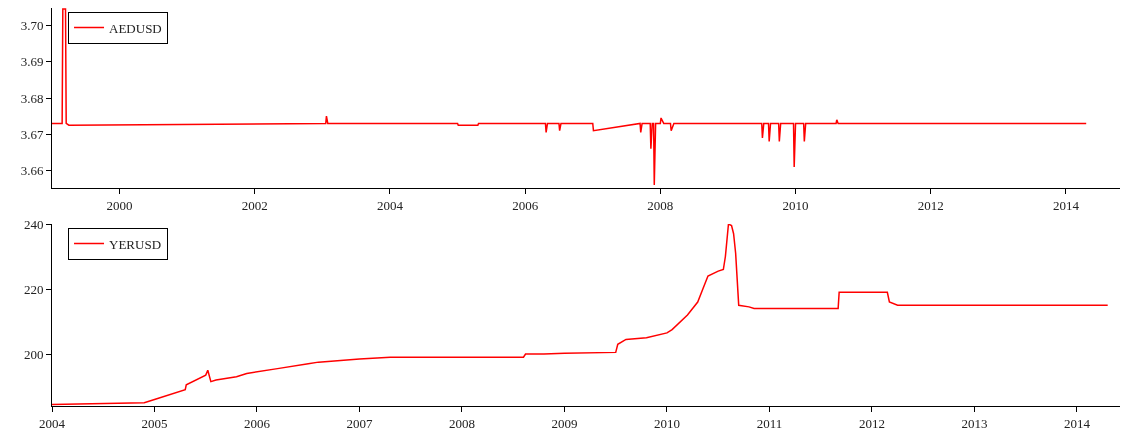 This screenshot has height=430, width=1129. Describe the element at coordinates (32, 134) in the screenshot. I see `y-tick-label: 3.67` at that location.